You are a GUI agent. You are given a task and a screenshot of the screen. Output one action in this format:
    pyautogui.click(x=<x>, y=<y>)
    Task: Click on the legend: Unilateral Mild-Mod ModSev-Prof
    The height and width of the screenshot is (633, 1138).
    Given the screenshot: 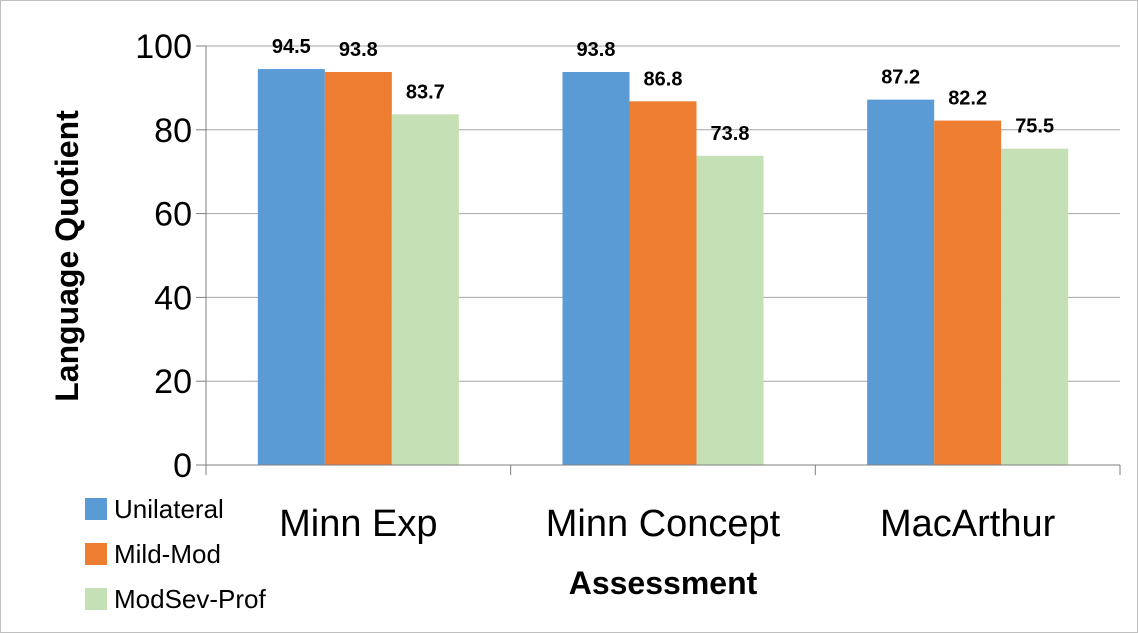 What is the action you would take?
    pyautogui.click(x=175, y=554)
    